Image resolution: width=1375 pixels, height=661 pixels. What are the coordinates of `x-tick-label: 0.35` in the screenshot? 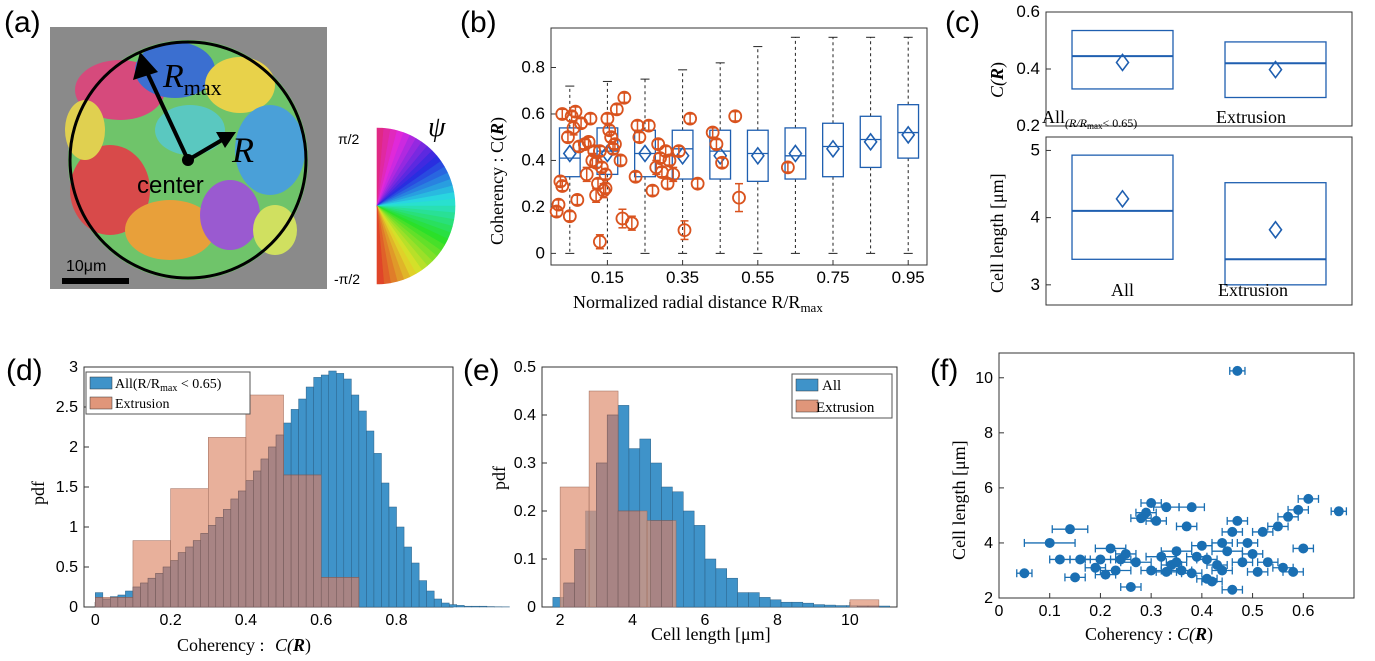 It's located at (682, 277).